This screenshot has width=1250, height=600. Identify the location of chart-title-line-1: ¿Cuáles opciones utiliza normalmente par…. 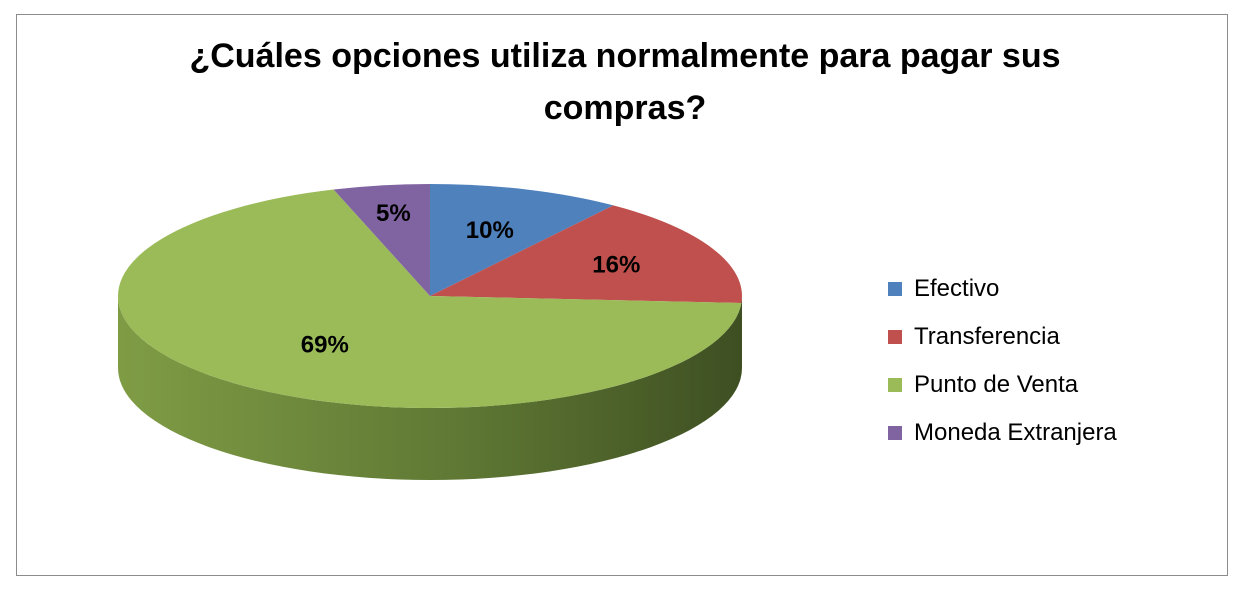
(625, 56).